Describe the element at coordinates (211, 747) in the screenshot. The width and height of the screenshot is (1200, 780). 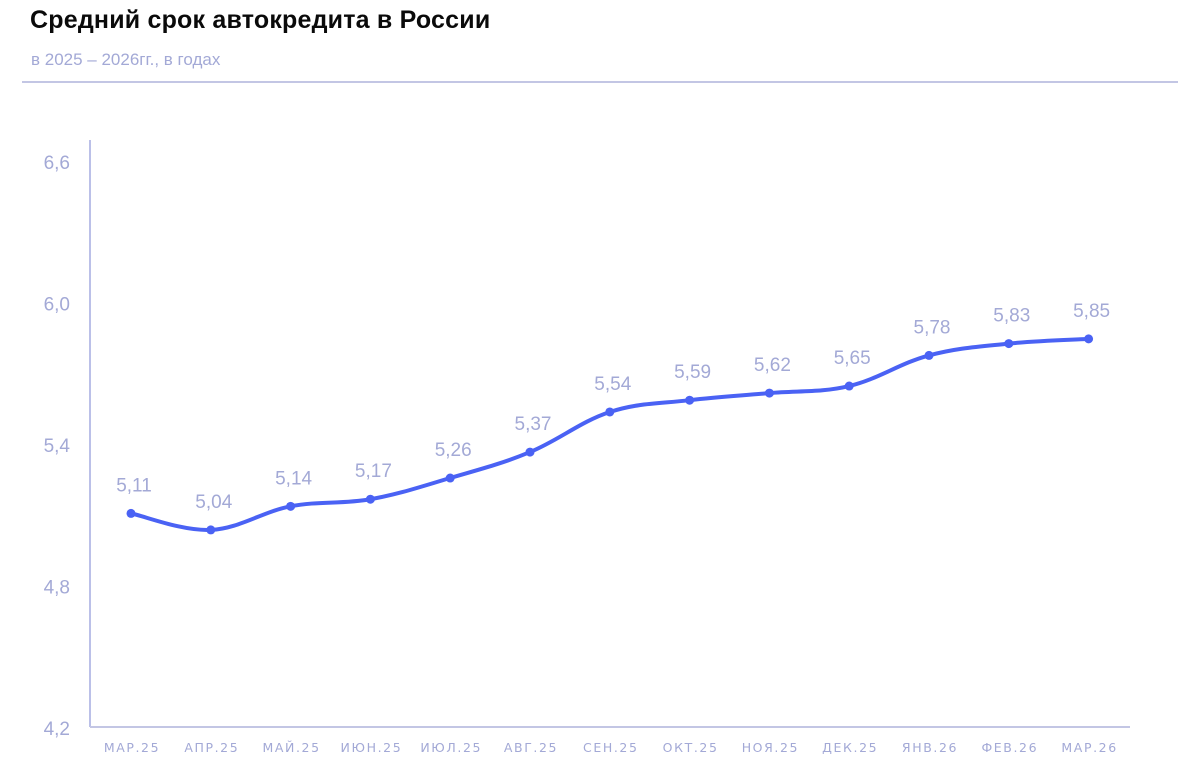
I see `x-tick-label: АПР.25` at that location.